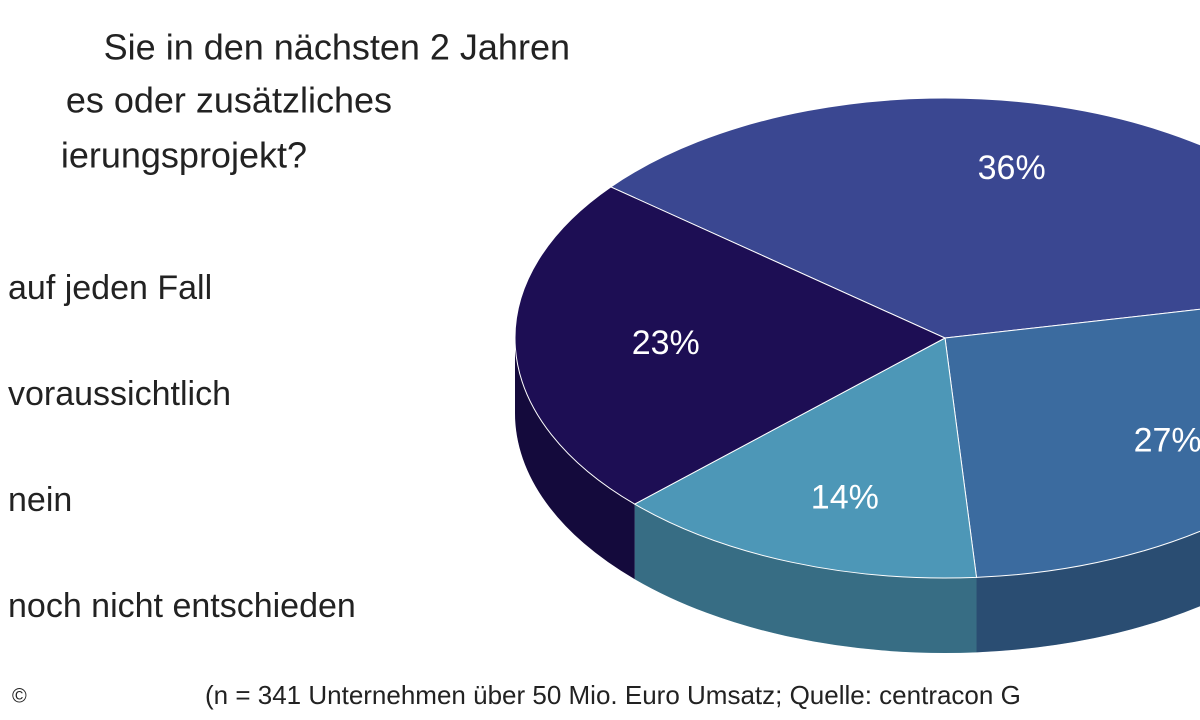 This screenshot has width=1200, height=720. I want to click on data-label: 23%, so click(666, 343).